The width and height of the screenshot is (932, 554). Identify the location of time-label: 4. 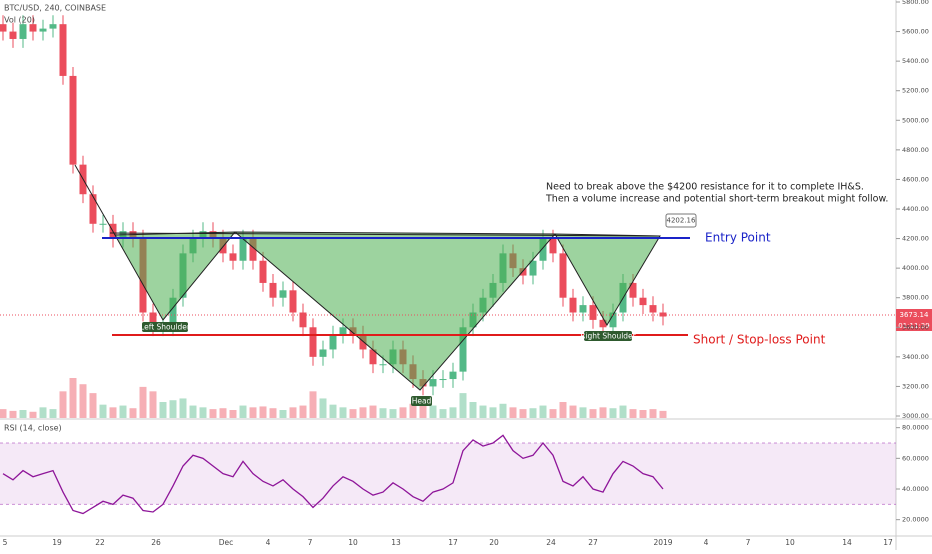
(268, 542).